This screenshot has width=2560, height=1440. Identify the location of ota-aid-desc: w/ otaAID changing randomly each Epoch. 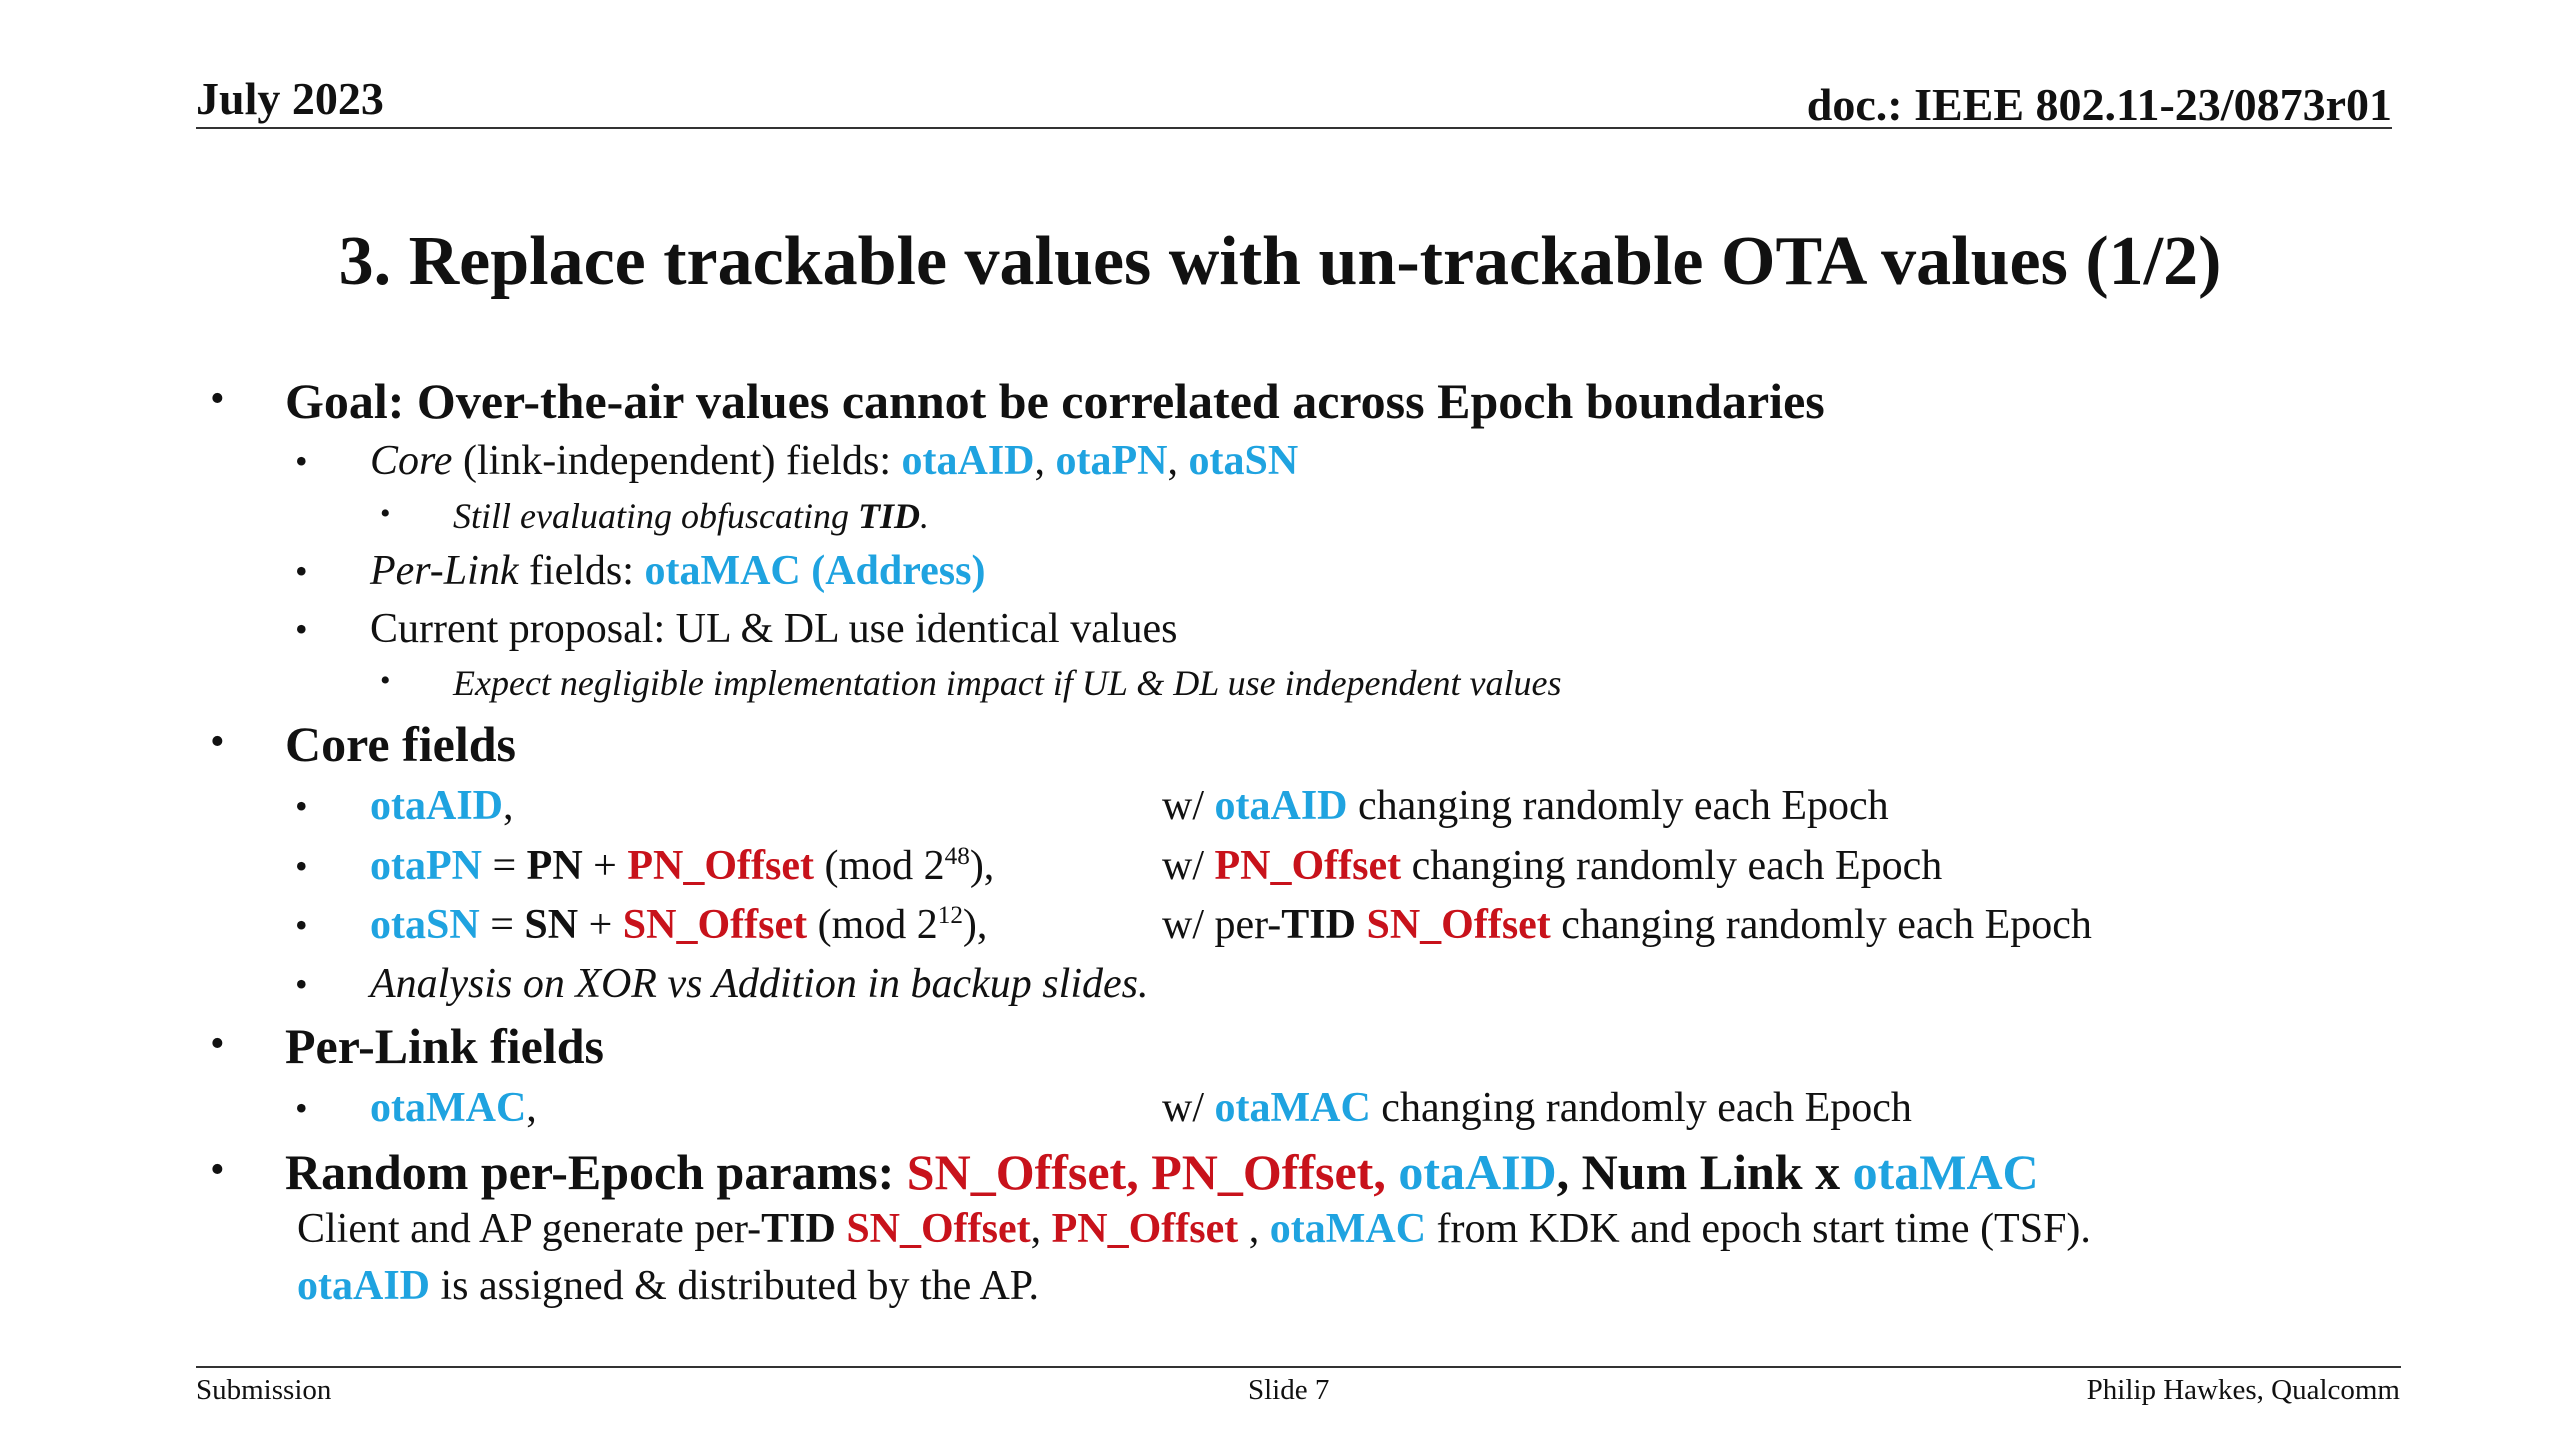
(1525, 806).